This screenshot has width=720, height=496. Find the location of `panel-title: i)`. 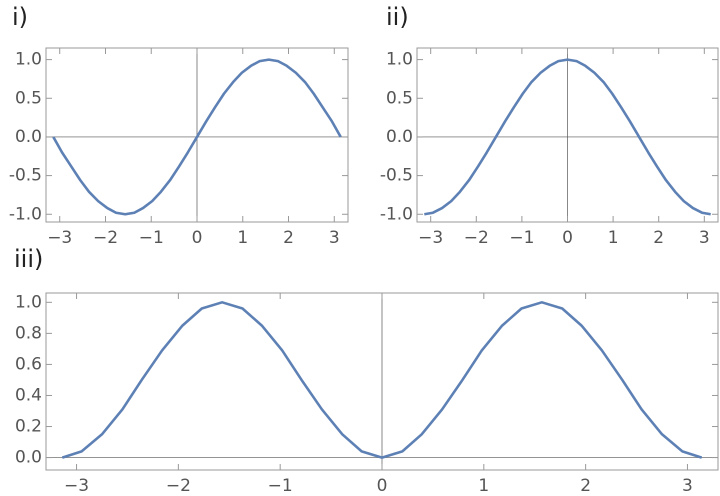

panel-title: i) is located at coordinates (20, 17).